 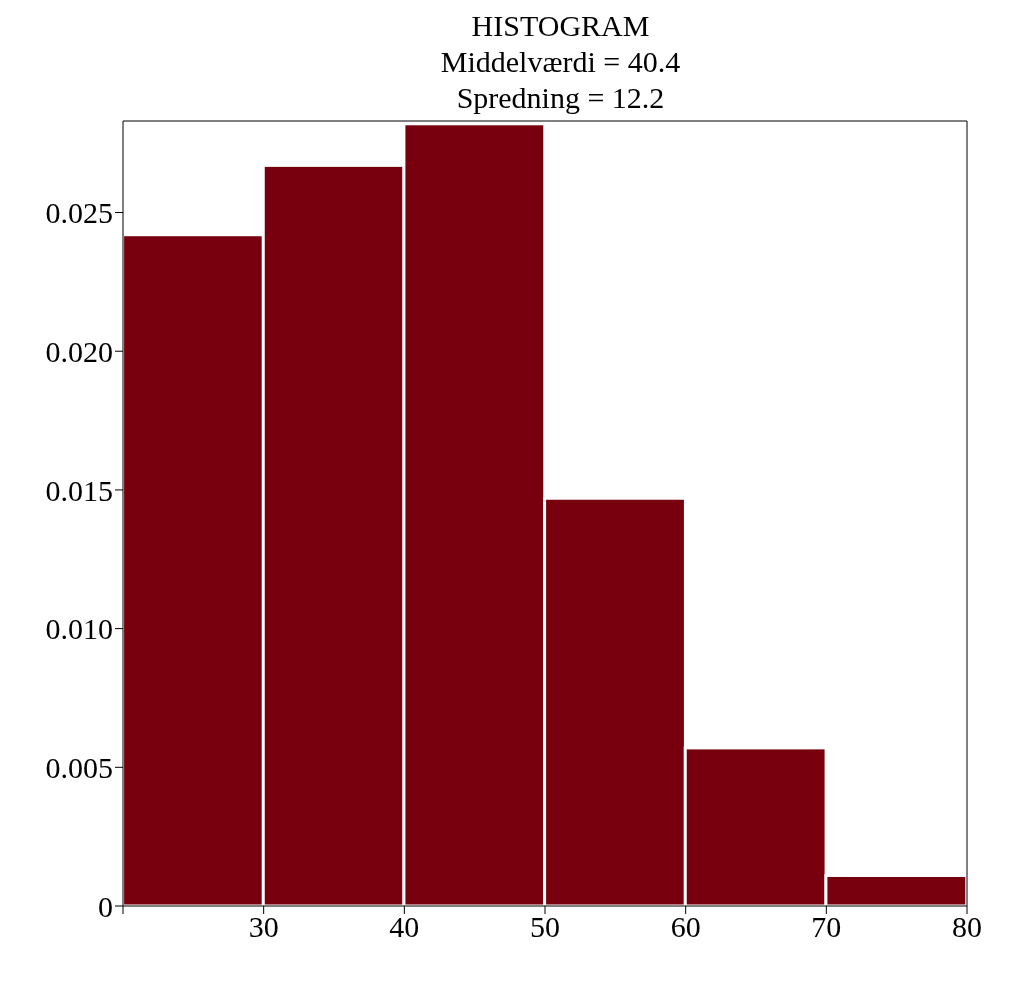 What do you see at coordinates (560, 26) in the screenshot?
I see `chart-title: HISTOGRAM` at bounding box center [560, 26].